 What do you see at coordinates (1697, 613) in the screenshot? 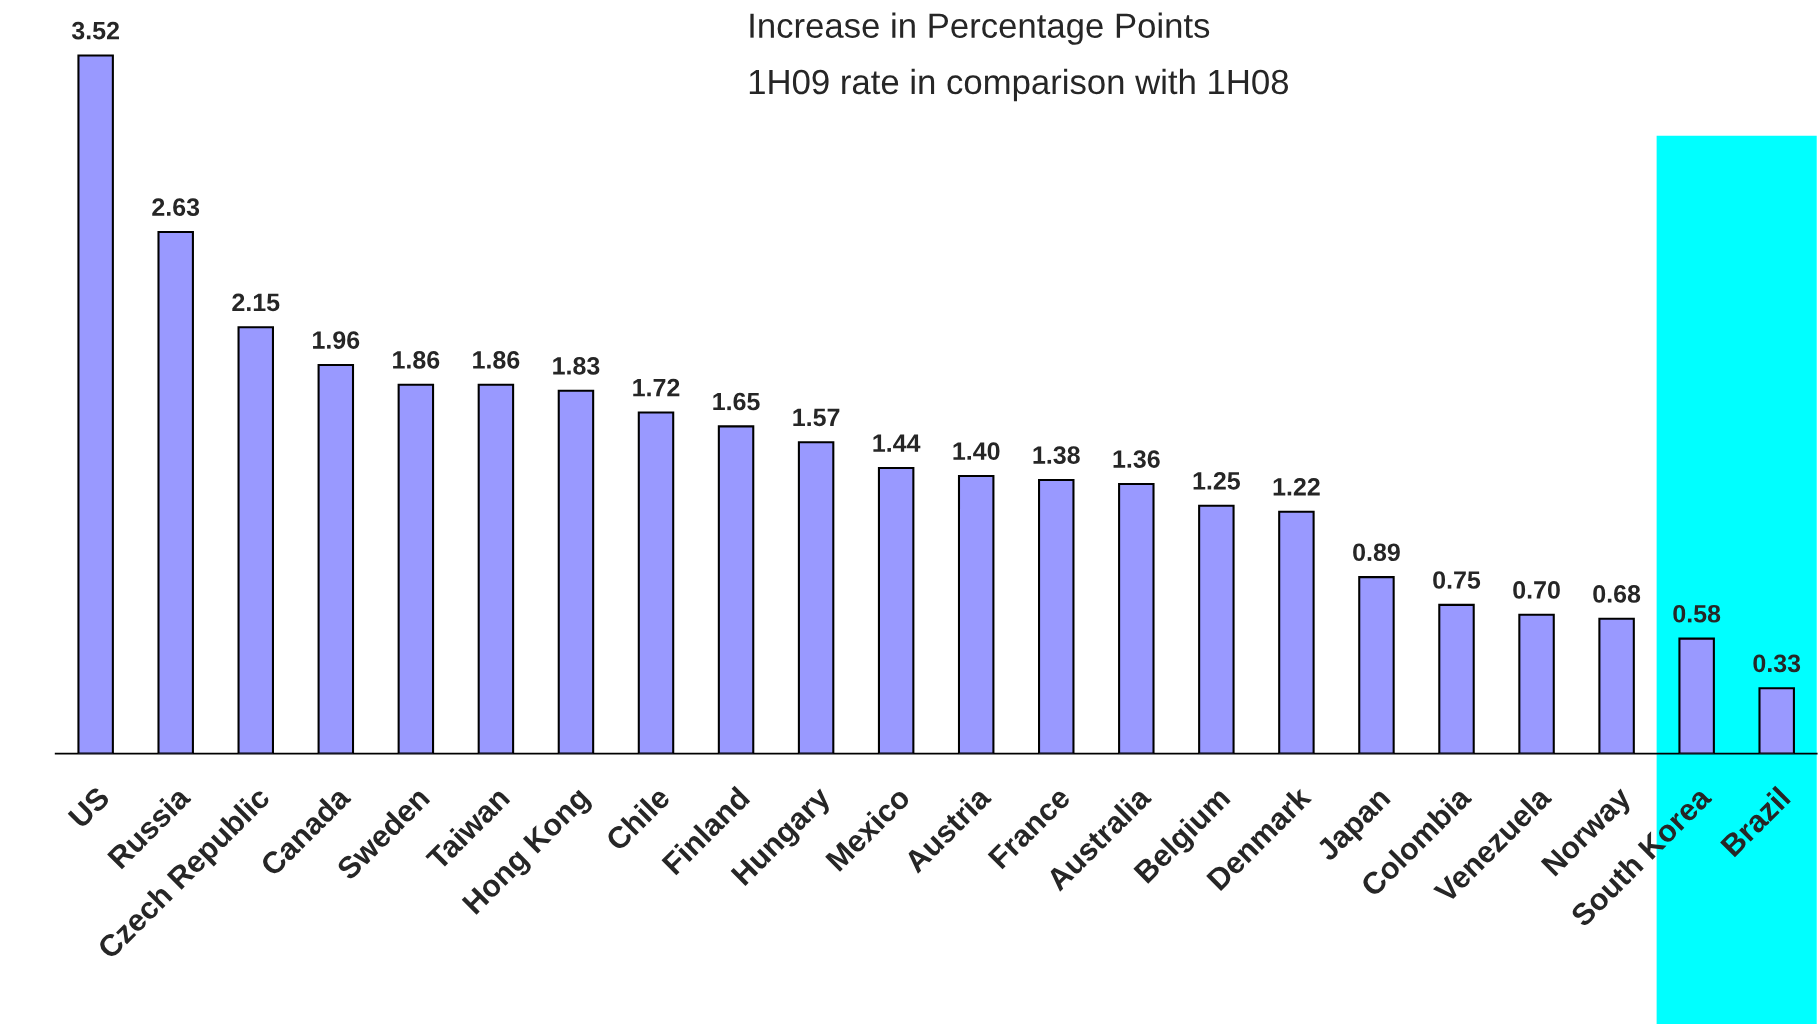
I see `data-label: 0.58` at bounding box center [1697, 613].